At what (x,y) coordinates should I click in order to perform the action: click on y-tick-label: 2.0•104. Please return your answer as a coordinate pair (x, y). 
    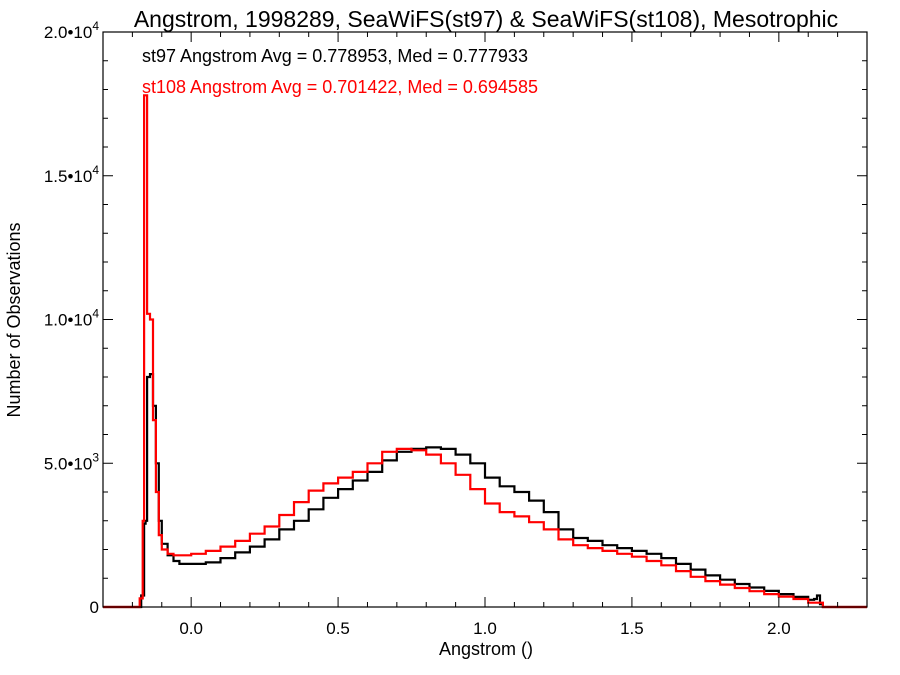
    Looking at the image, I should click on (72, 30).